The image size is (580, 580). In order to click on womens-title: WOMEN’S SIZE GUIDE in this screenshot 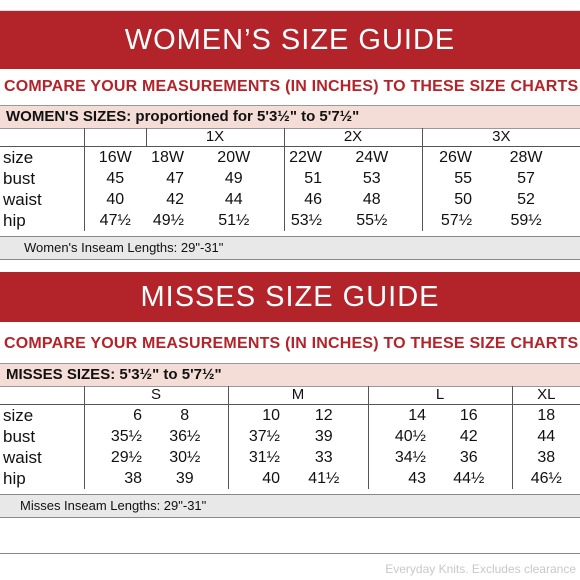, I will do `click(290, 39)`.